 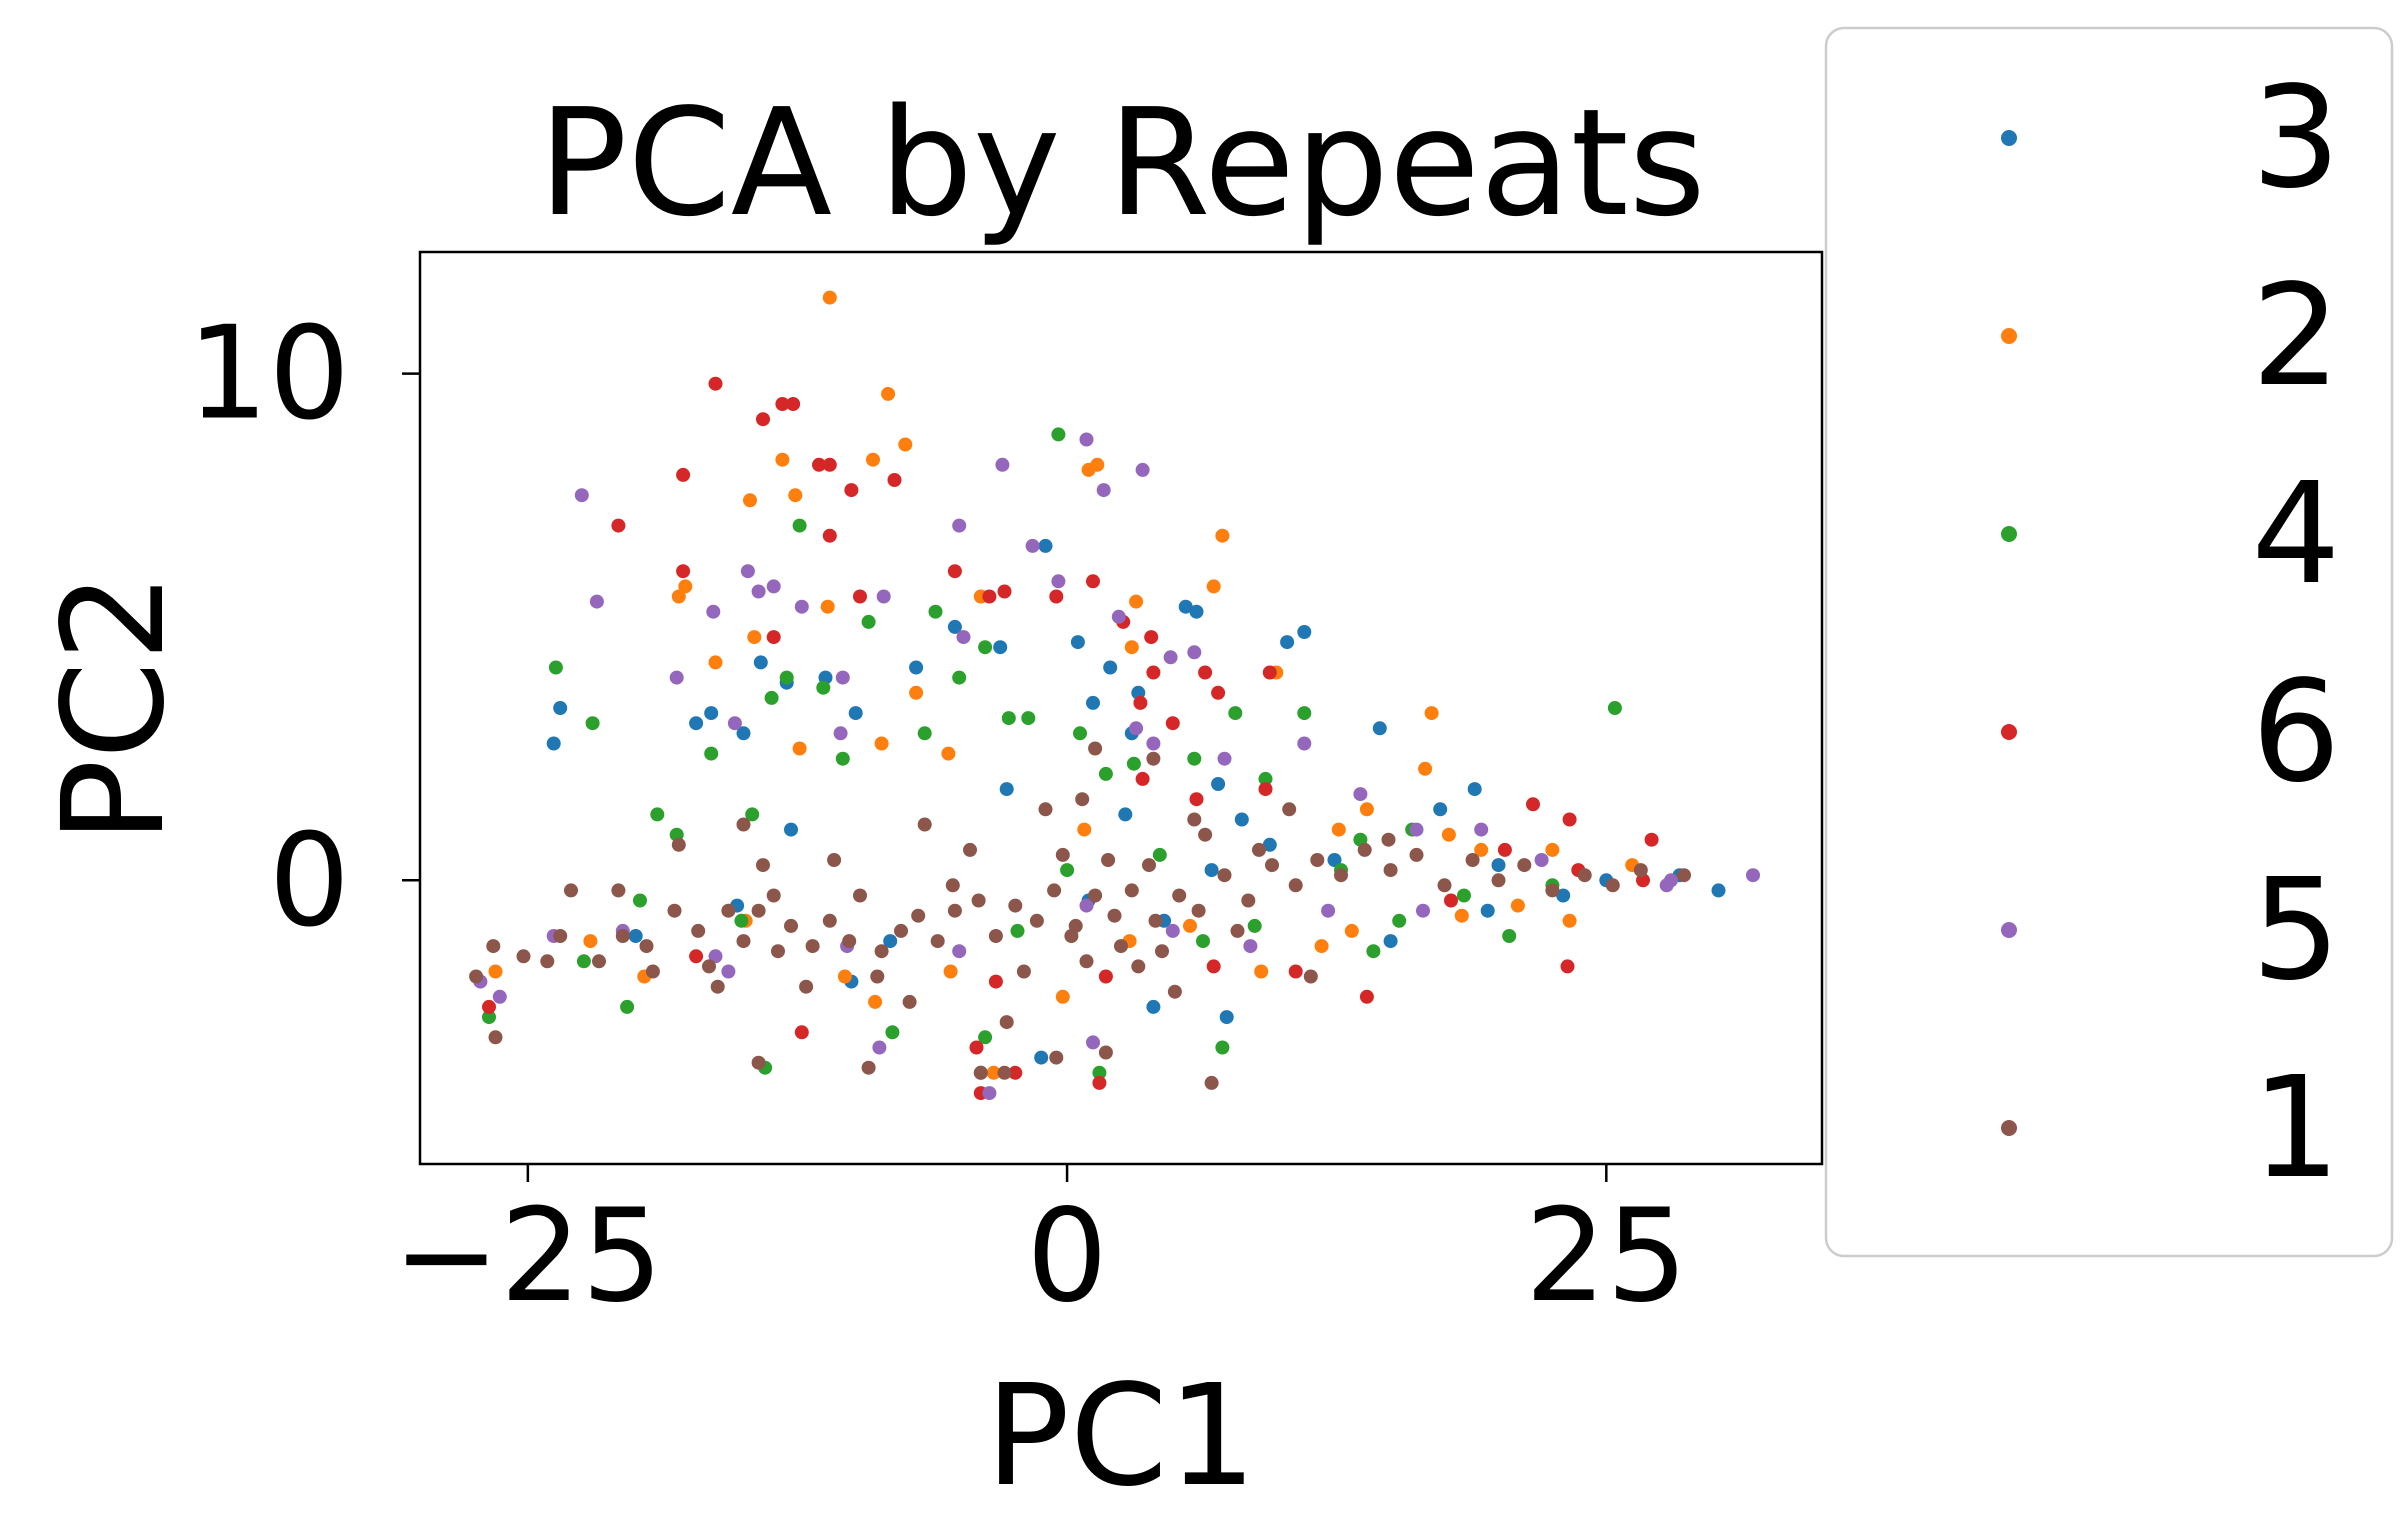 What do you see at coordinates (2171, 336) in the screenshot?
I see `legend-item-2: 2` at bounding box center [2171, 336].